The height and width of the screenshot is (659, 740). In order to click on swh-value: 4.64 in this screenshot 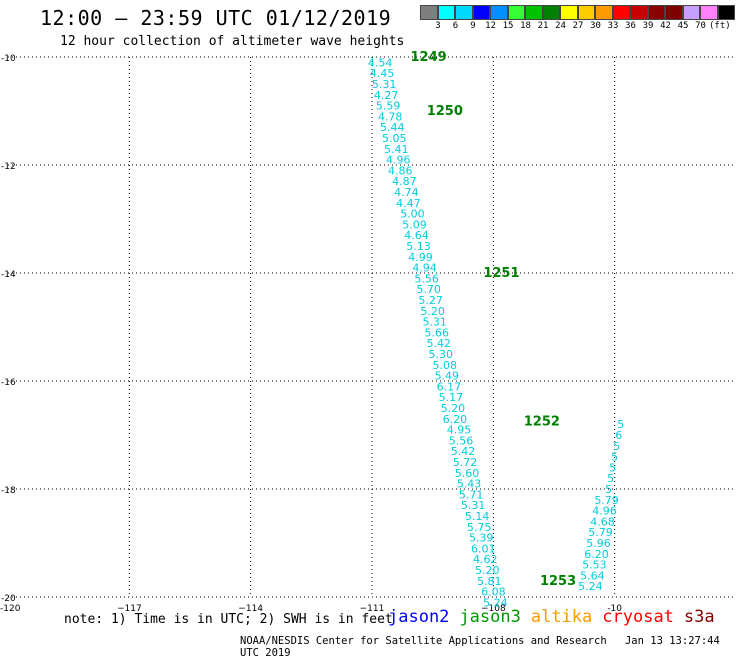, I will do `click(416, 235)`.